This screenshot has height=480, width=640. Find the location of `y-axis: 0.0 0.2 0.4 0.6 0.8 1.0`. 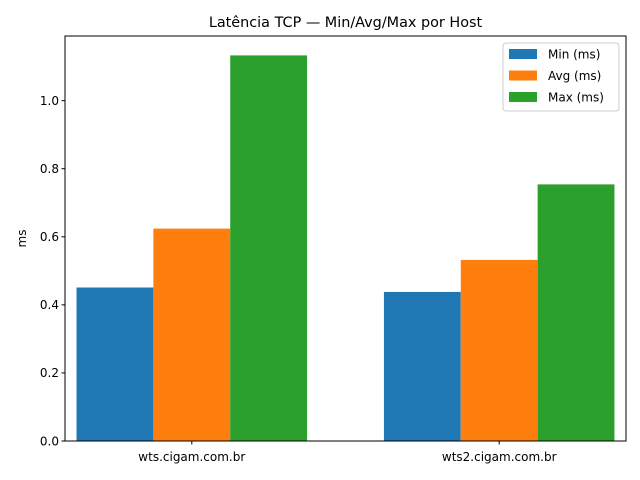

y-axis: 0.0 0.2 0.4 0.6 0.8 1.0 is located at coordinates (52, 271).